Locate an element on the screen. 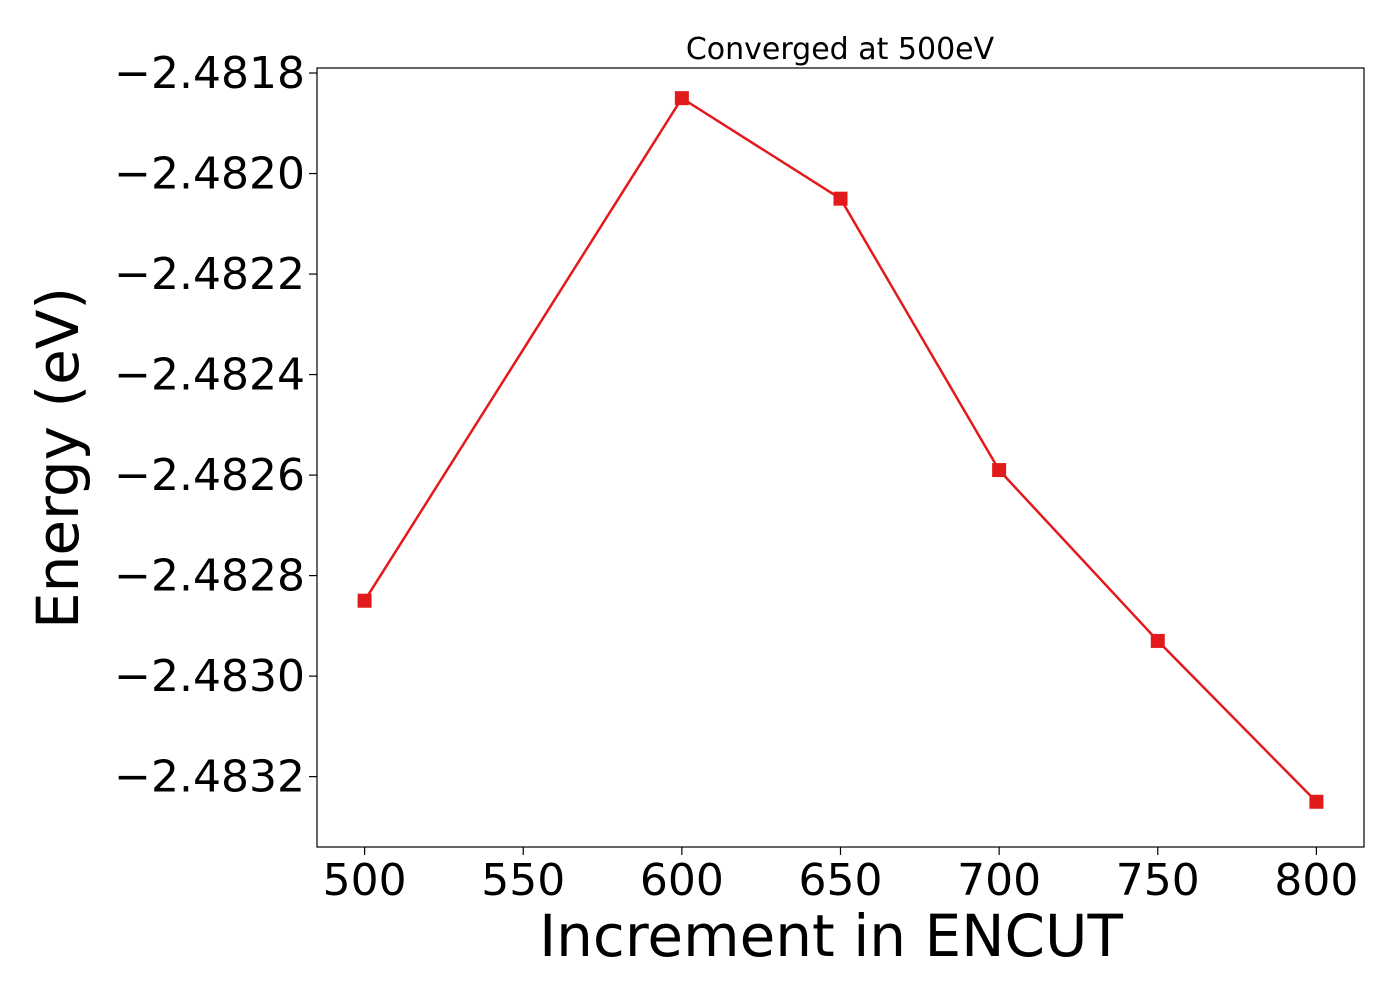 This screenshot has width=1400, height=1000. x-tick-label: 500 is located at coordinates (365, 880).